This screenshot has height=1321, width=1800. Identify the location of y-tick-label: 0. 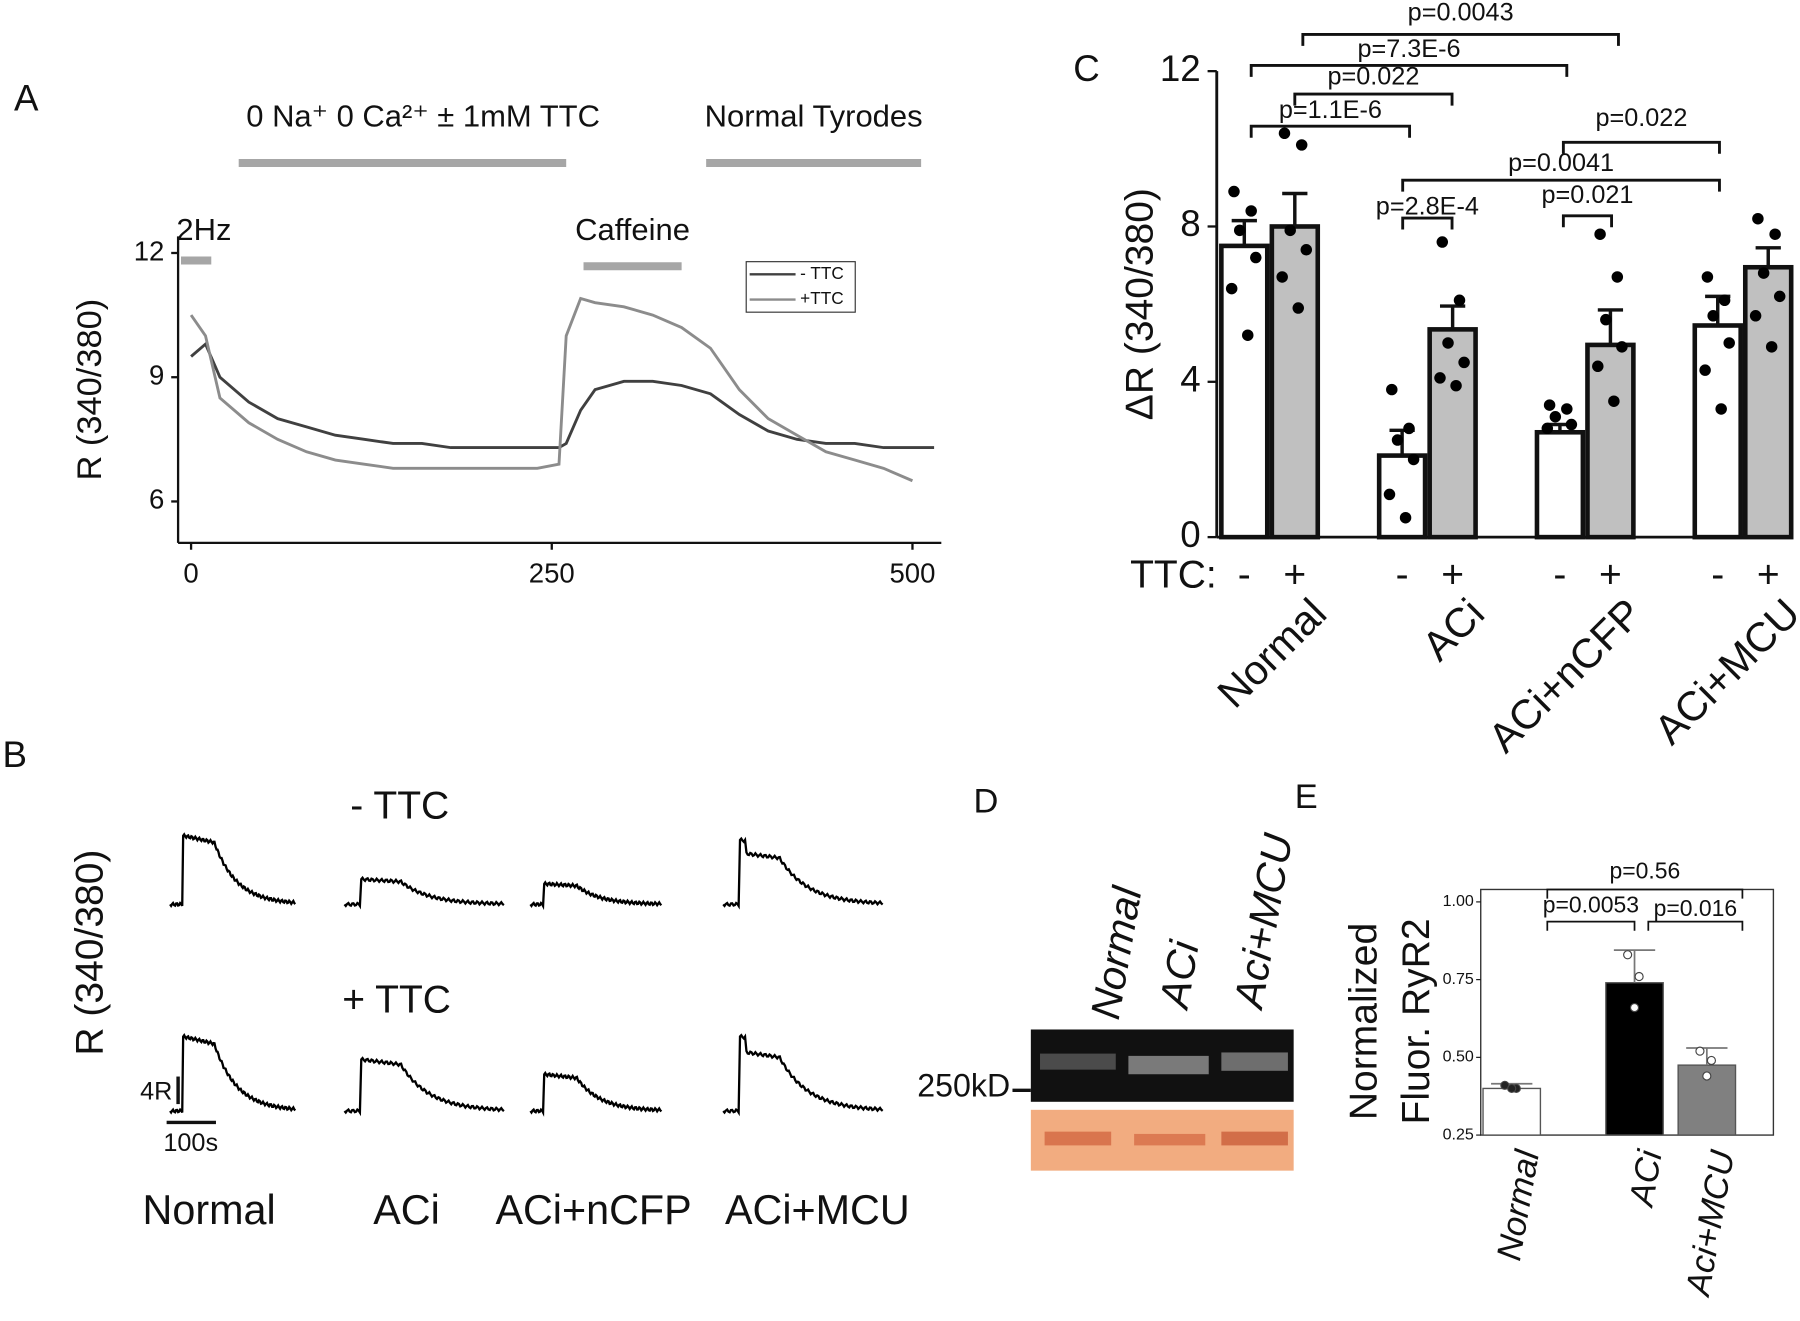
(1190, 534).